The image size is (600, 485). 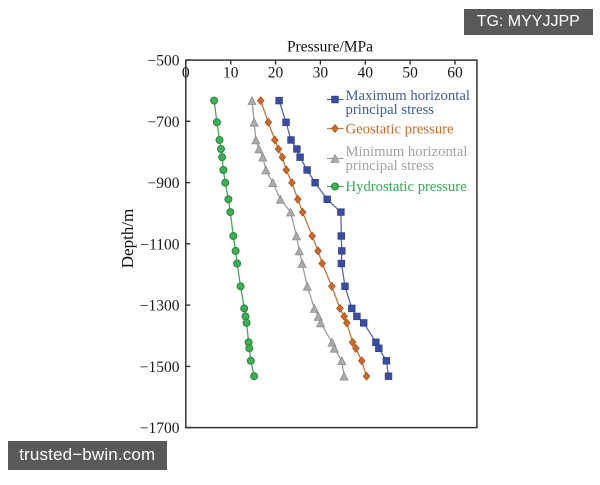 What do you see at coordinates (164, 61) in the screenshot?
I see `svg-text: −500` at bounding box center [164, 61].